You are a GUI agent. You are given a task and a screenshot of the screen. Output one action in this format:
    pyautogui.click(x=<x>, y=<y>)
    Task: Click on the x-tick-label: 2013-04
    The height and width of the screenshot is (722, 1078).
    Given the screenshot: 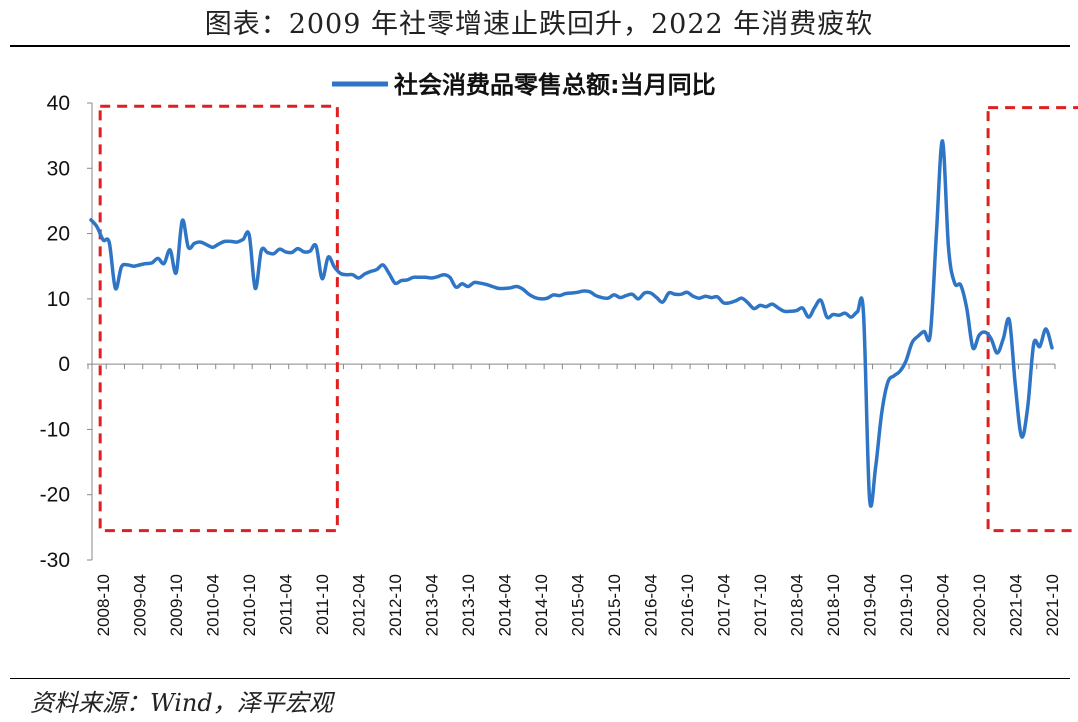 What is the action you would take?
    pyautogui.click(x=432, y=605)
    